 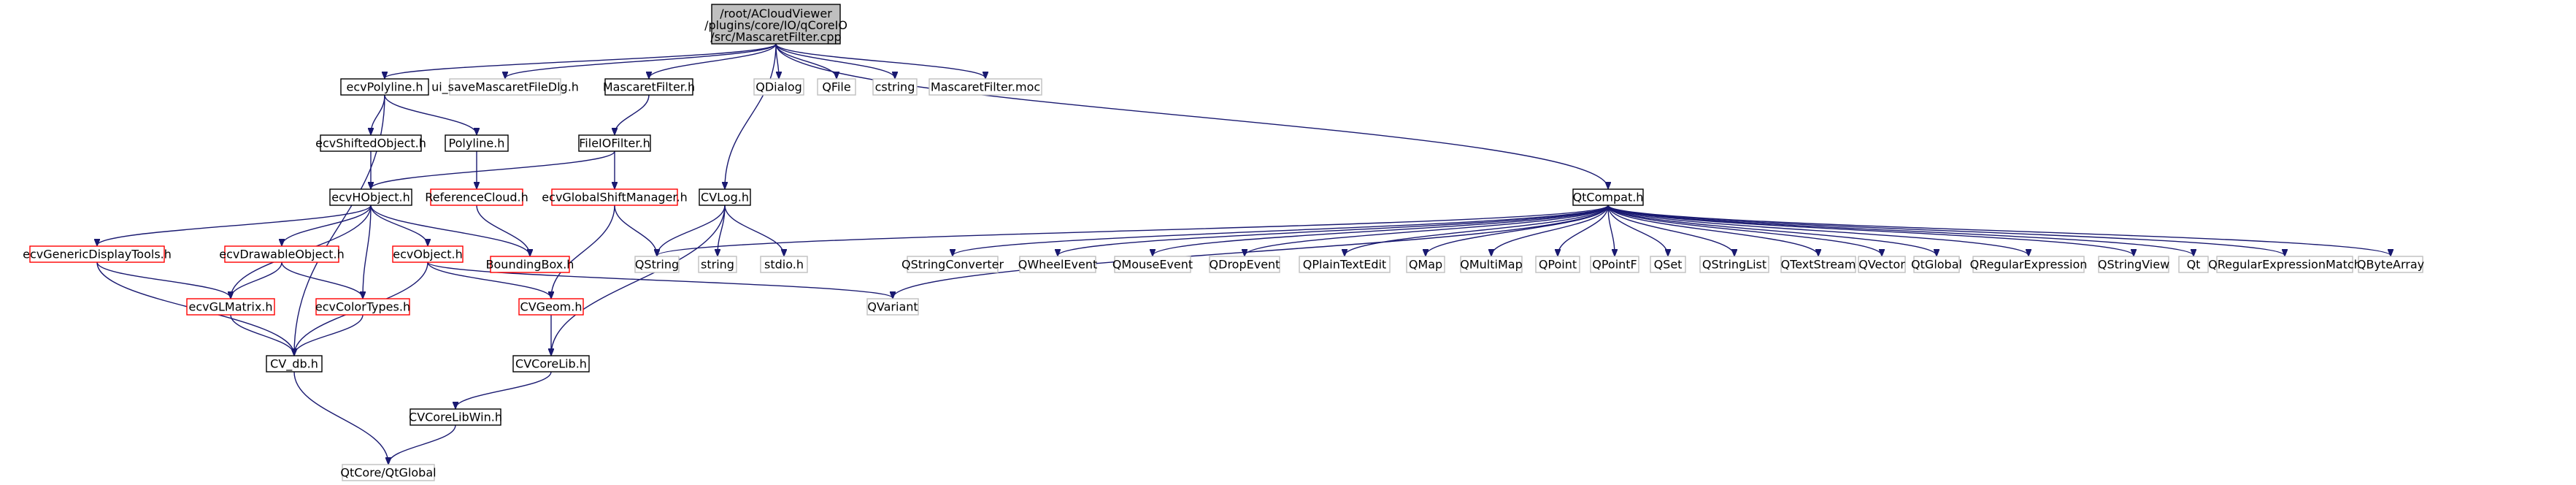 What do you see at coordinates (370, 143) in the screenshot?
I see `node-ecv-shifted: ecvShiftedObject.h` at bounding box center [370, 143].